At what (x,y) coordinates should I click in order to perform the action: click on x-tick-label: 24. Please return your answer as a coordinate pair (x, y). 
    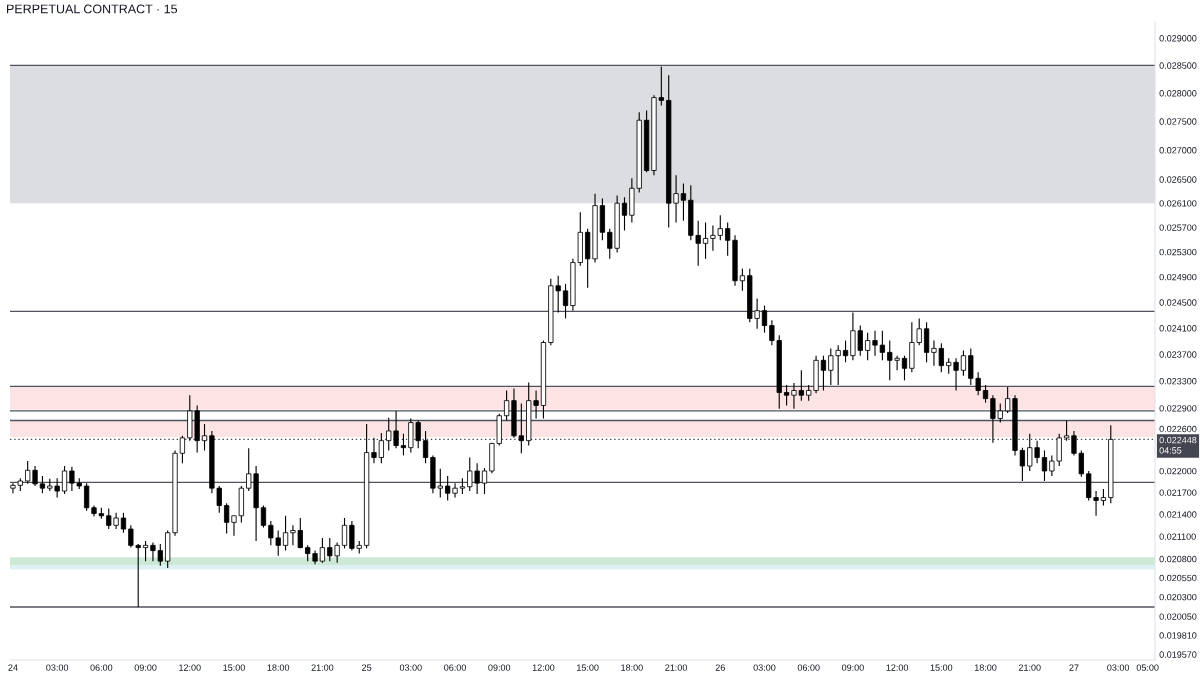
    Looking at the image, I should click on (13, 667).